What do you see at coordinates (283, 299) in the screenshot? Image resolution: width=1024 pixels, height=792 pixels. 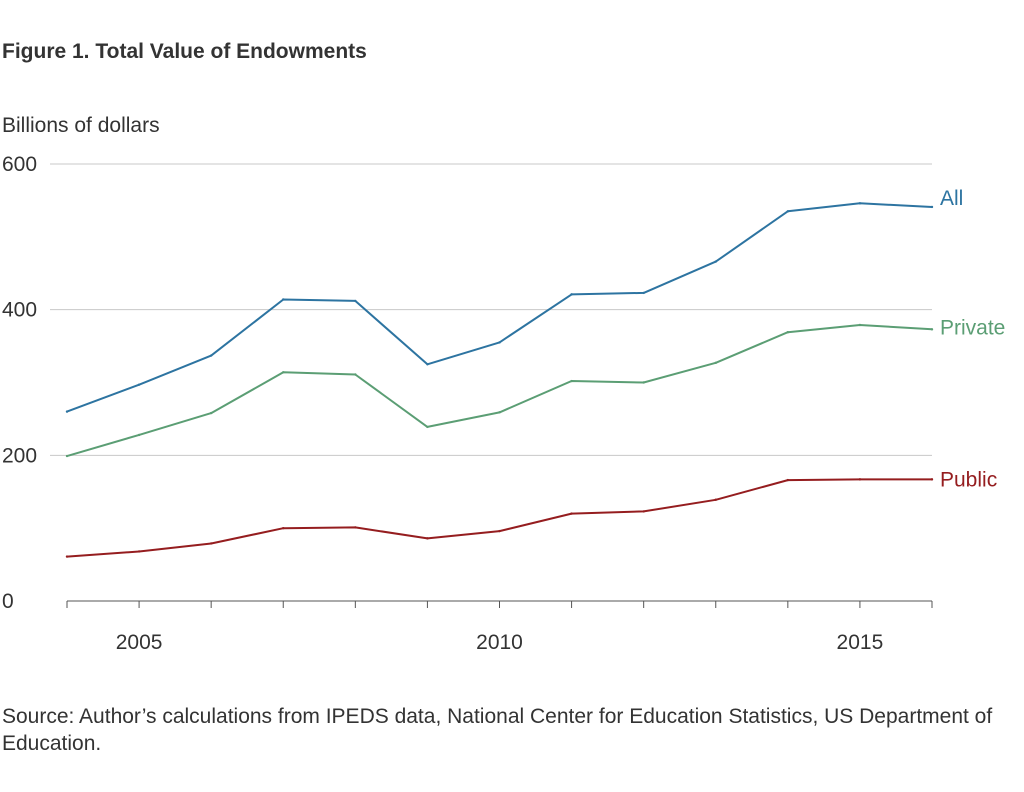 I see `point-all-2007` at bounding box center [283, 299].